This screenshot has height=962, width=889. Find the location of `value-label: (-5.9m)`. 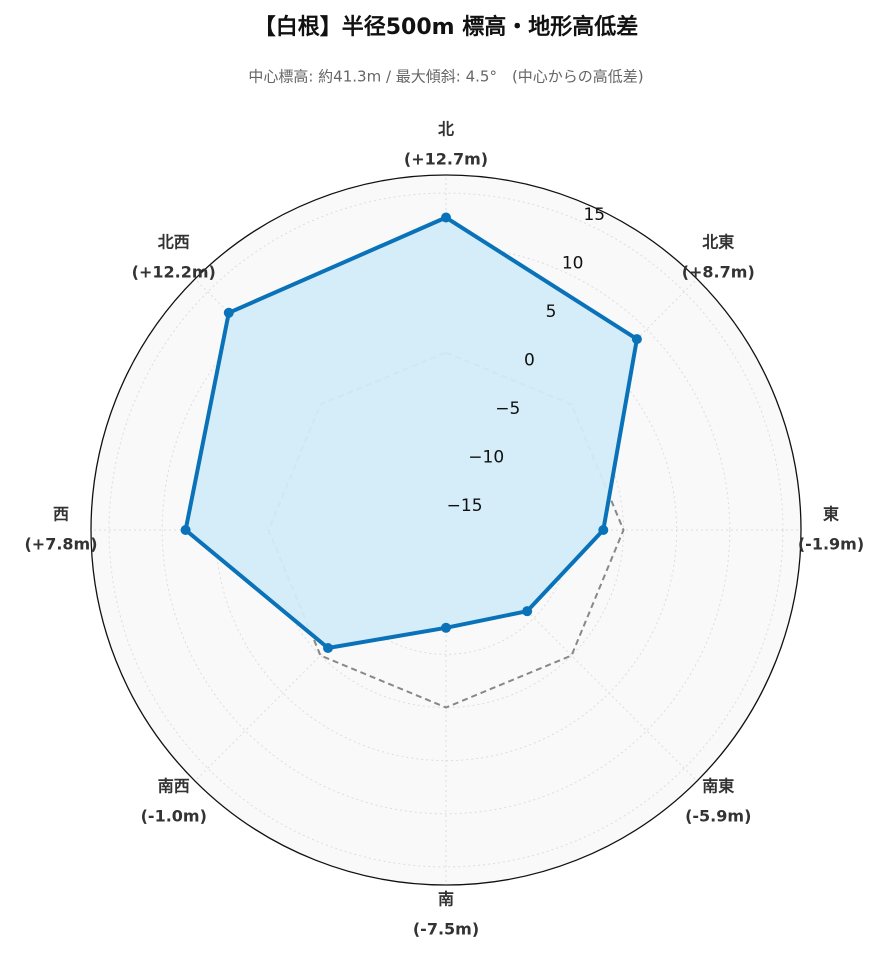

value-label: (-5.9m) is located at coordinates (718, 816).